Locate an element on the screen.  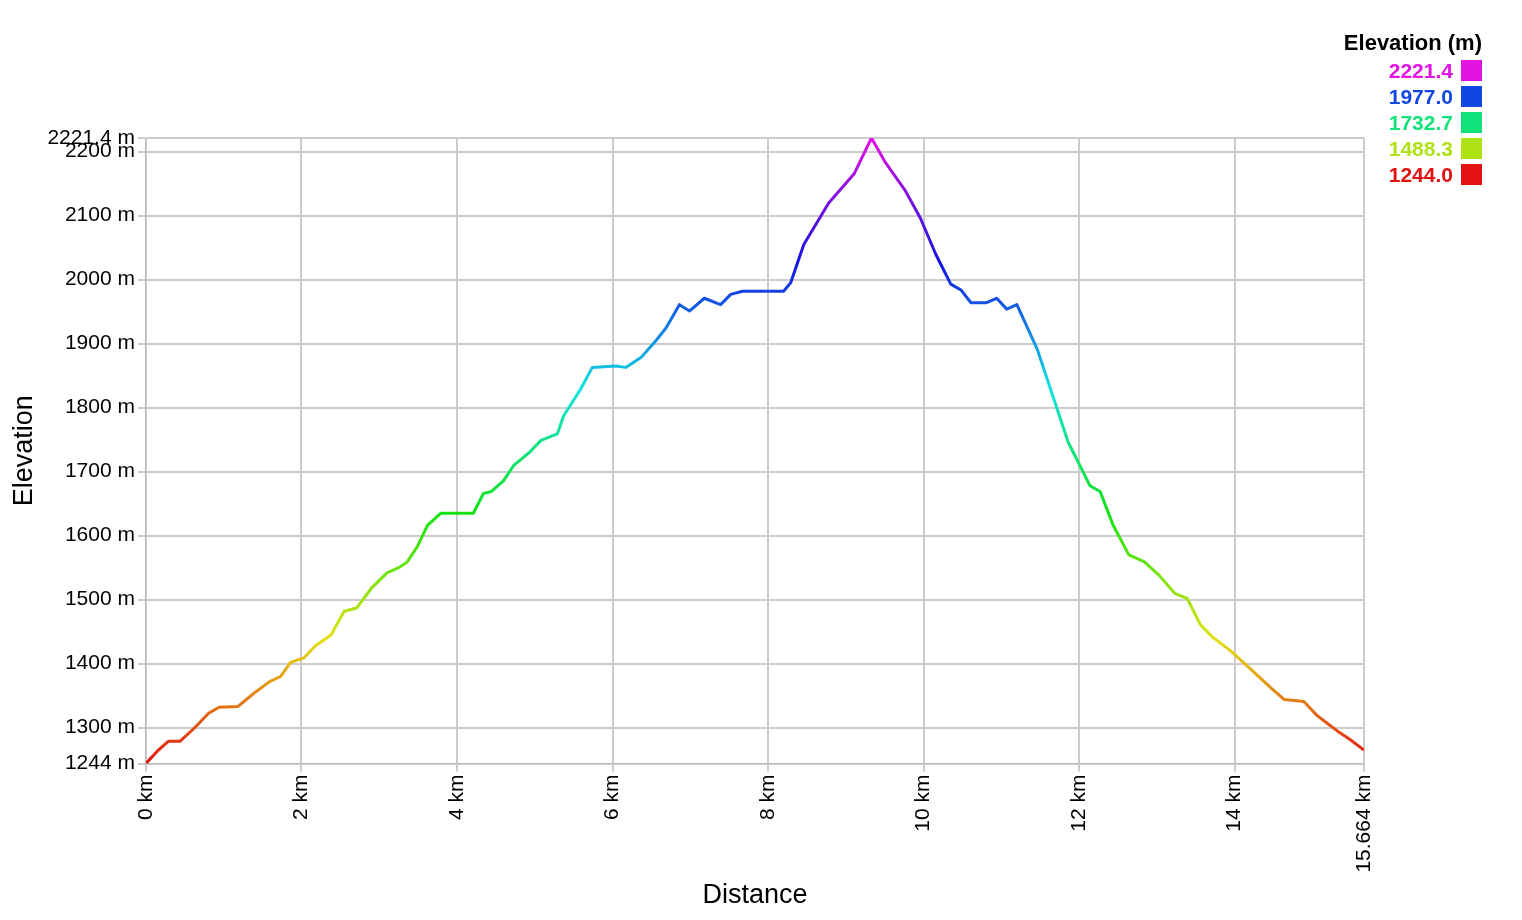
x-tick-label: 4 km is located at coordinates (455, 797).